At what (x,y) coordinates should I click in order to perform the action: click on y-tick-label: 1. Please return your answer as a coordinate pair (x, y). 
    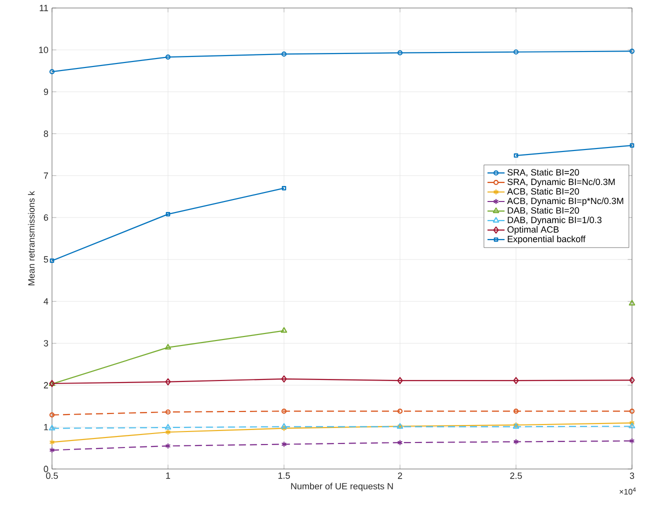
    Looking at the image, I should click on (46, 427).